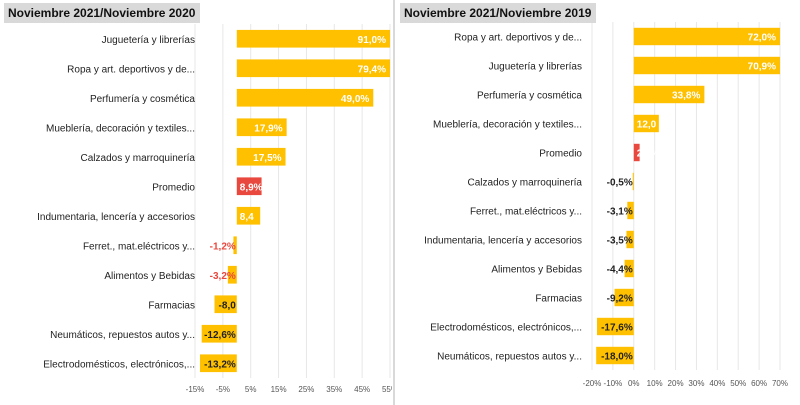 This screenshot has height=405, width=800. Describe the element at coordinates (620, 212) in the screenshot. I see `value-label: -3,1%` at that location.